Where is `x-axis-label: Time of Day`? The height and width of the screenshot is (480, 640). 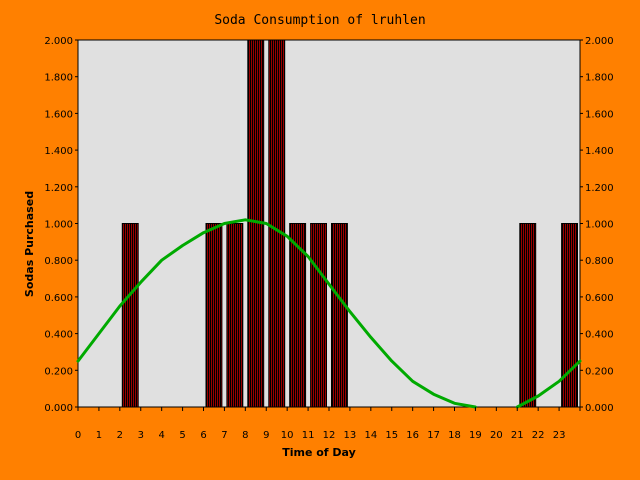
x-axis-label: Time of Day is located at coordinates (319, 452).